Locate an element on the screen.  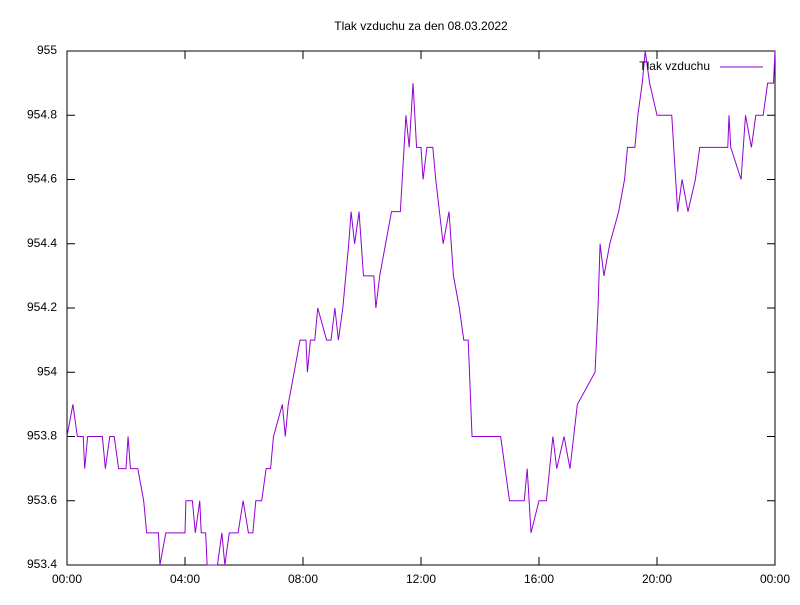
x-tick-label: 04:00 is located at coordinates (185, 579).